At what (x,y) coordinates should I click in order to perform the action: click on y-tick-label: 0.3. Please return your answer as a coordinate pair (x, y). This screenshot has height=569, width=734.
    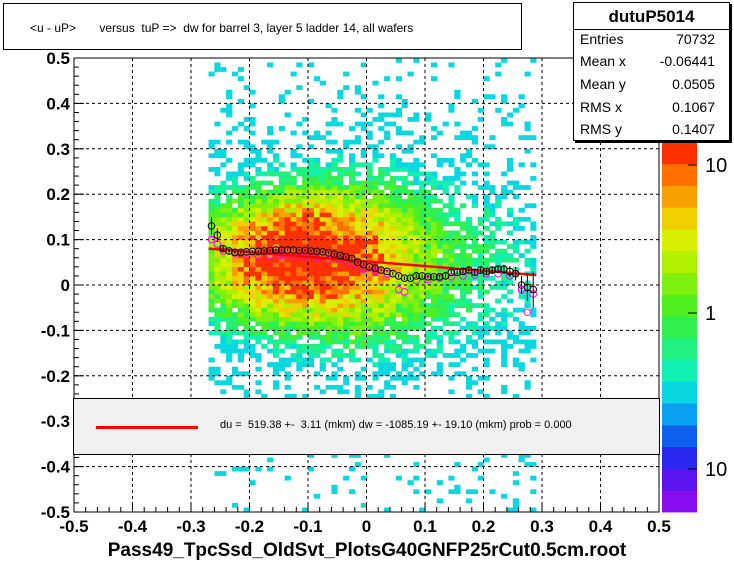
    Looking at the image, I should click on (58, 149).